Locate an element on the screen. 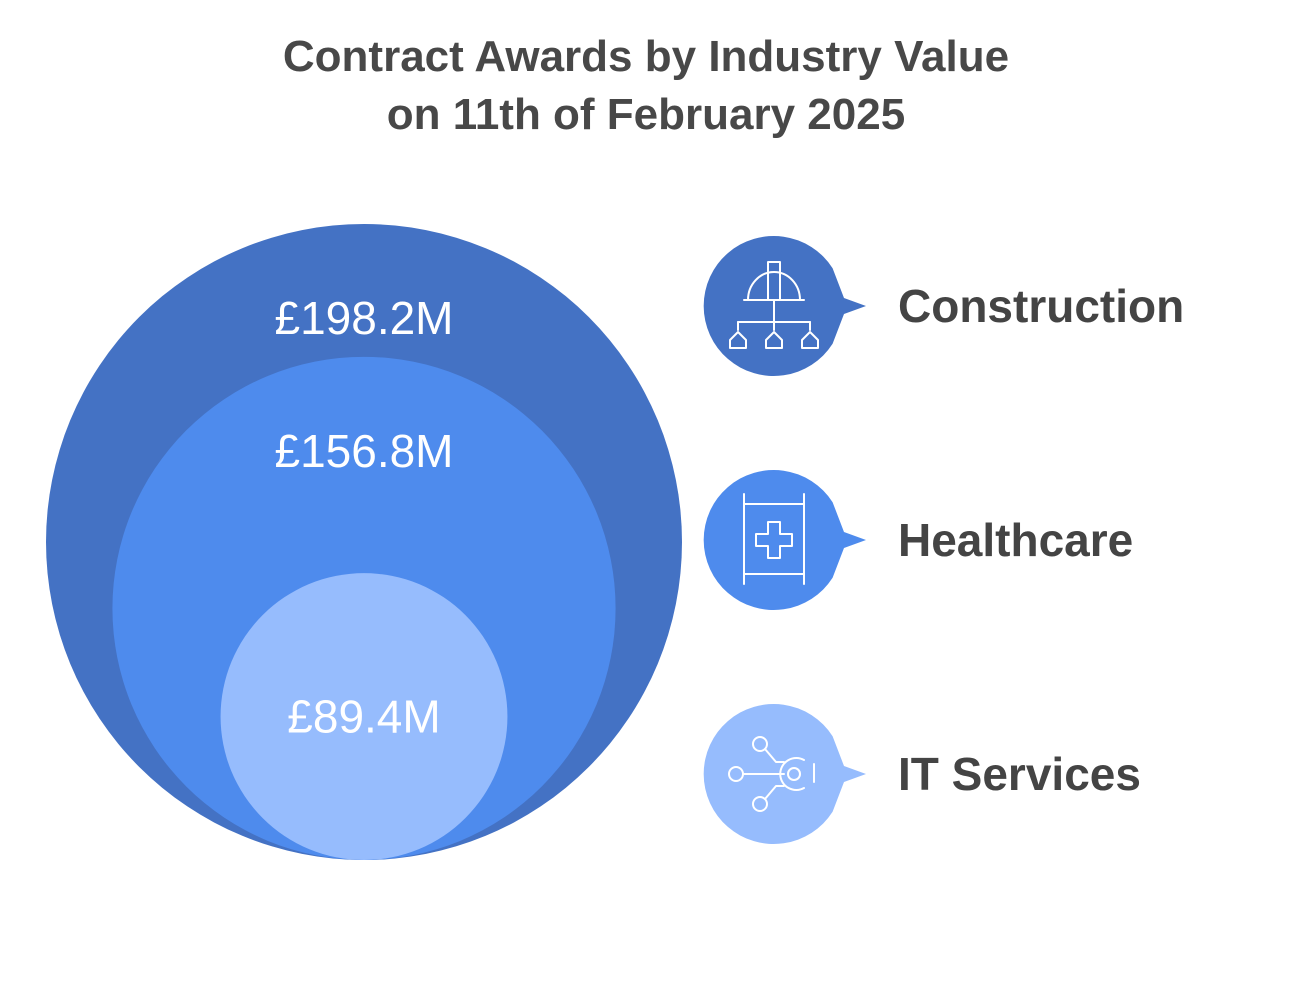 Image resolution: width=1292 pixels, height=987 pixels. legend-label-healthcare: Healthcare is located at coordinates (1015, 540).